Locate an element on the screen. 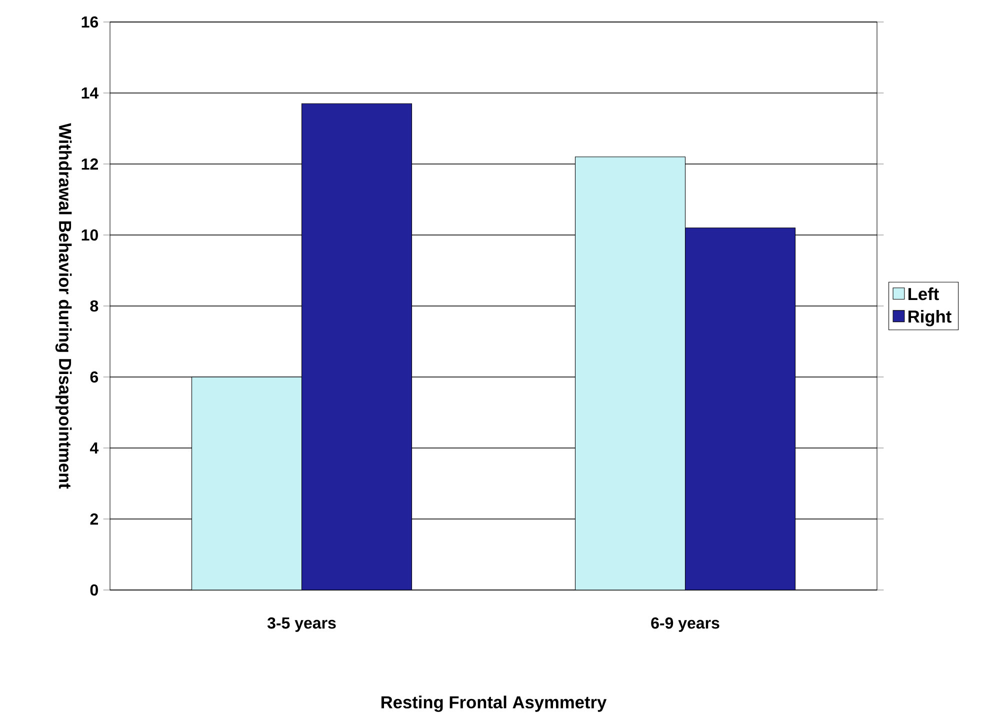 This screenshot has width=995, height=716. y-tick-label: 8 is located at coordinates (94, 306).